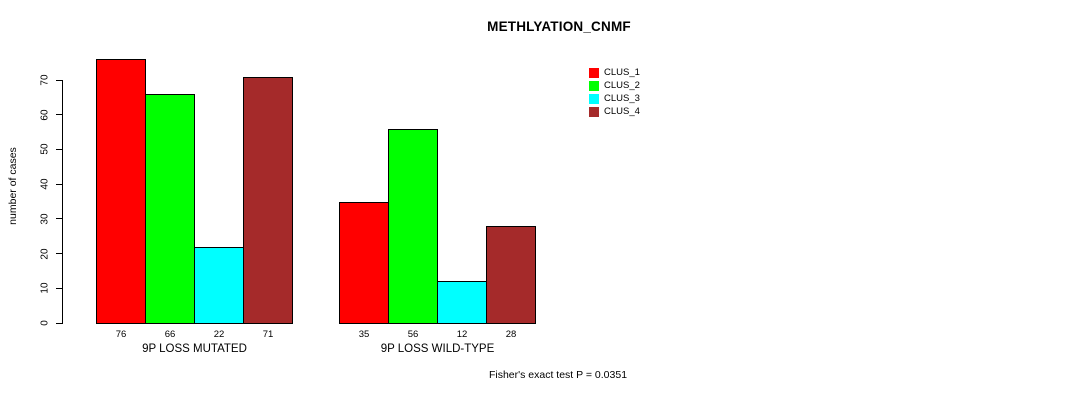 The image size is (1090, 400). What do you see at coordinates (268, 200) in the screenshot?
I see `bar-clus_4-group1` at bounding box center [268, 200].